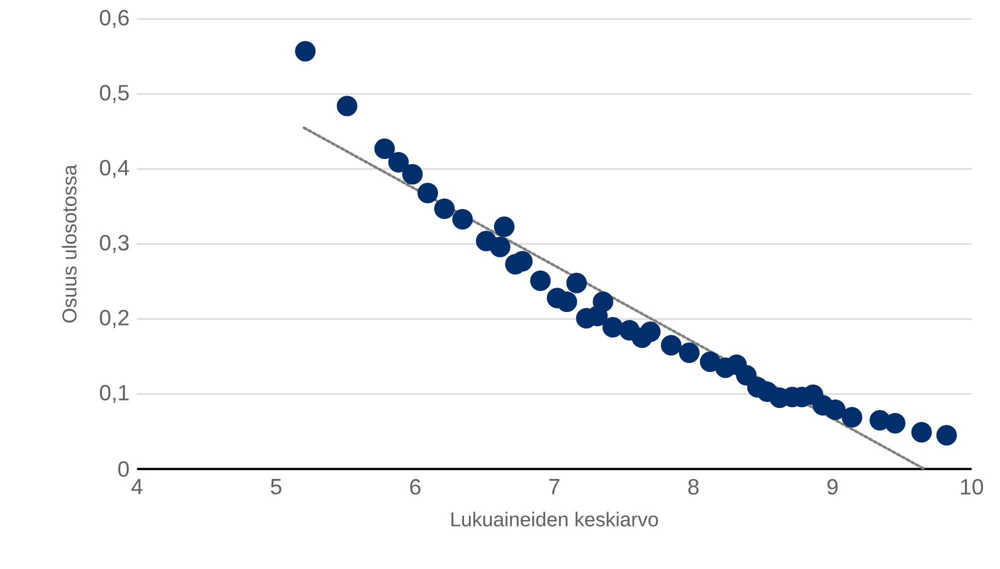 The height and width of the screenshot is (569, 1000). I want to click on y-tick-label: 0,3, so click(114, 244).